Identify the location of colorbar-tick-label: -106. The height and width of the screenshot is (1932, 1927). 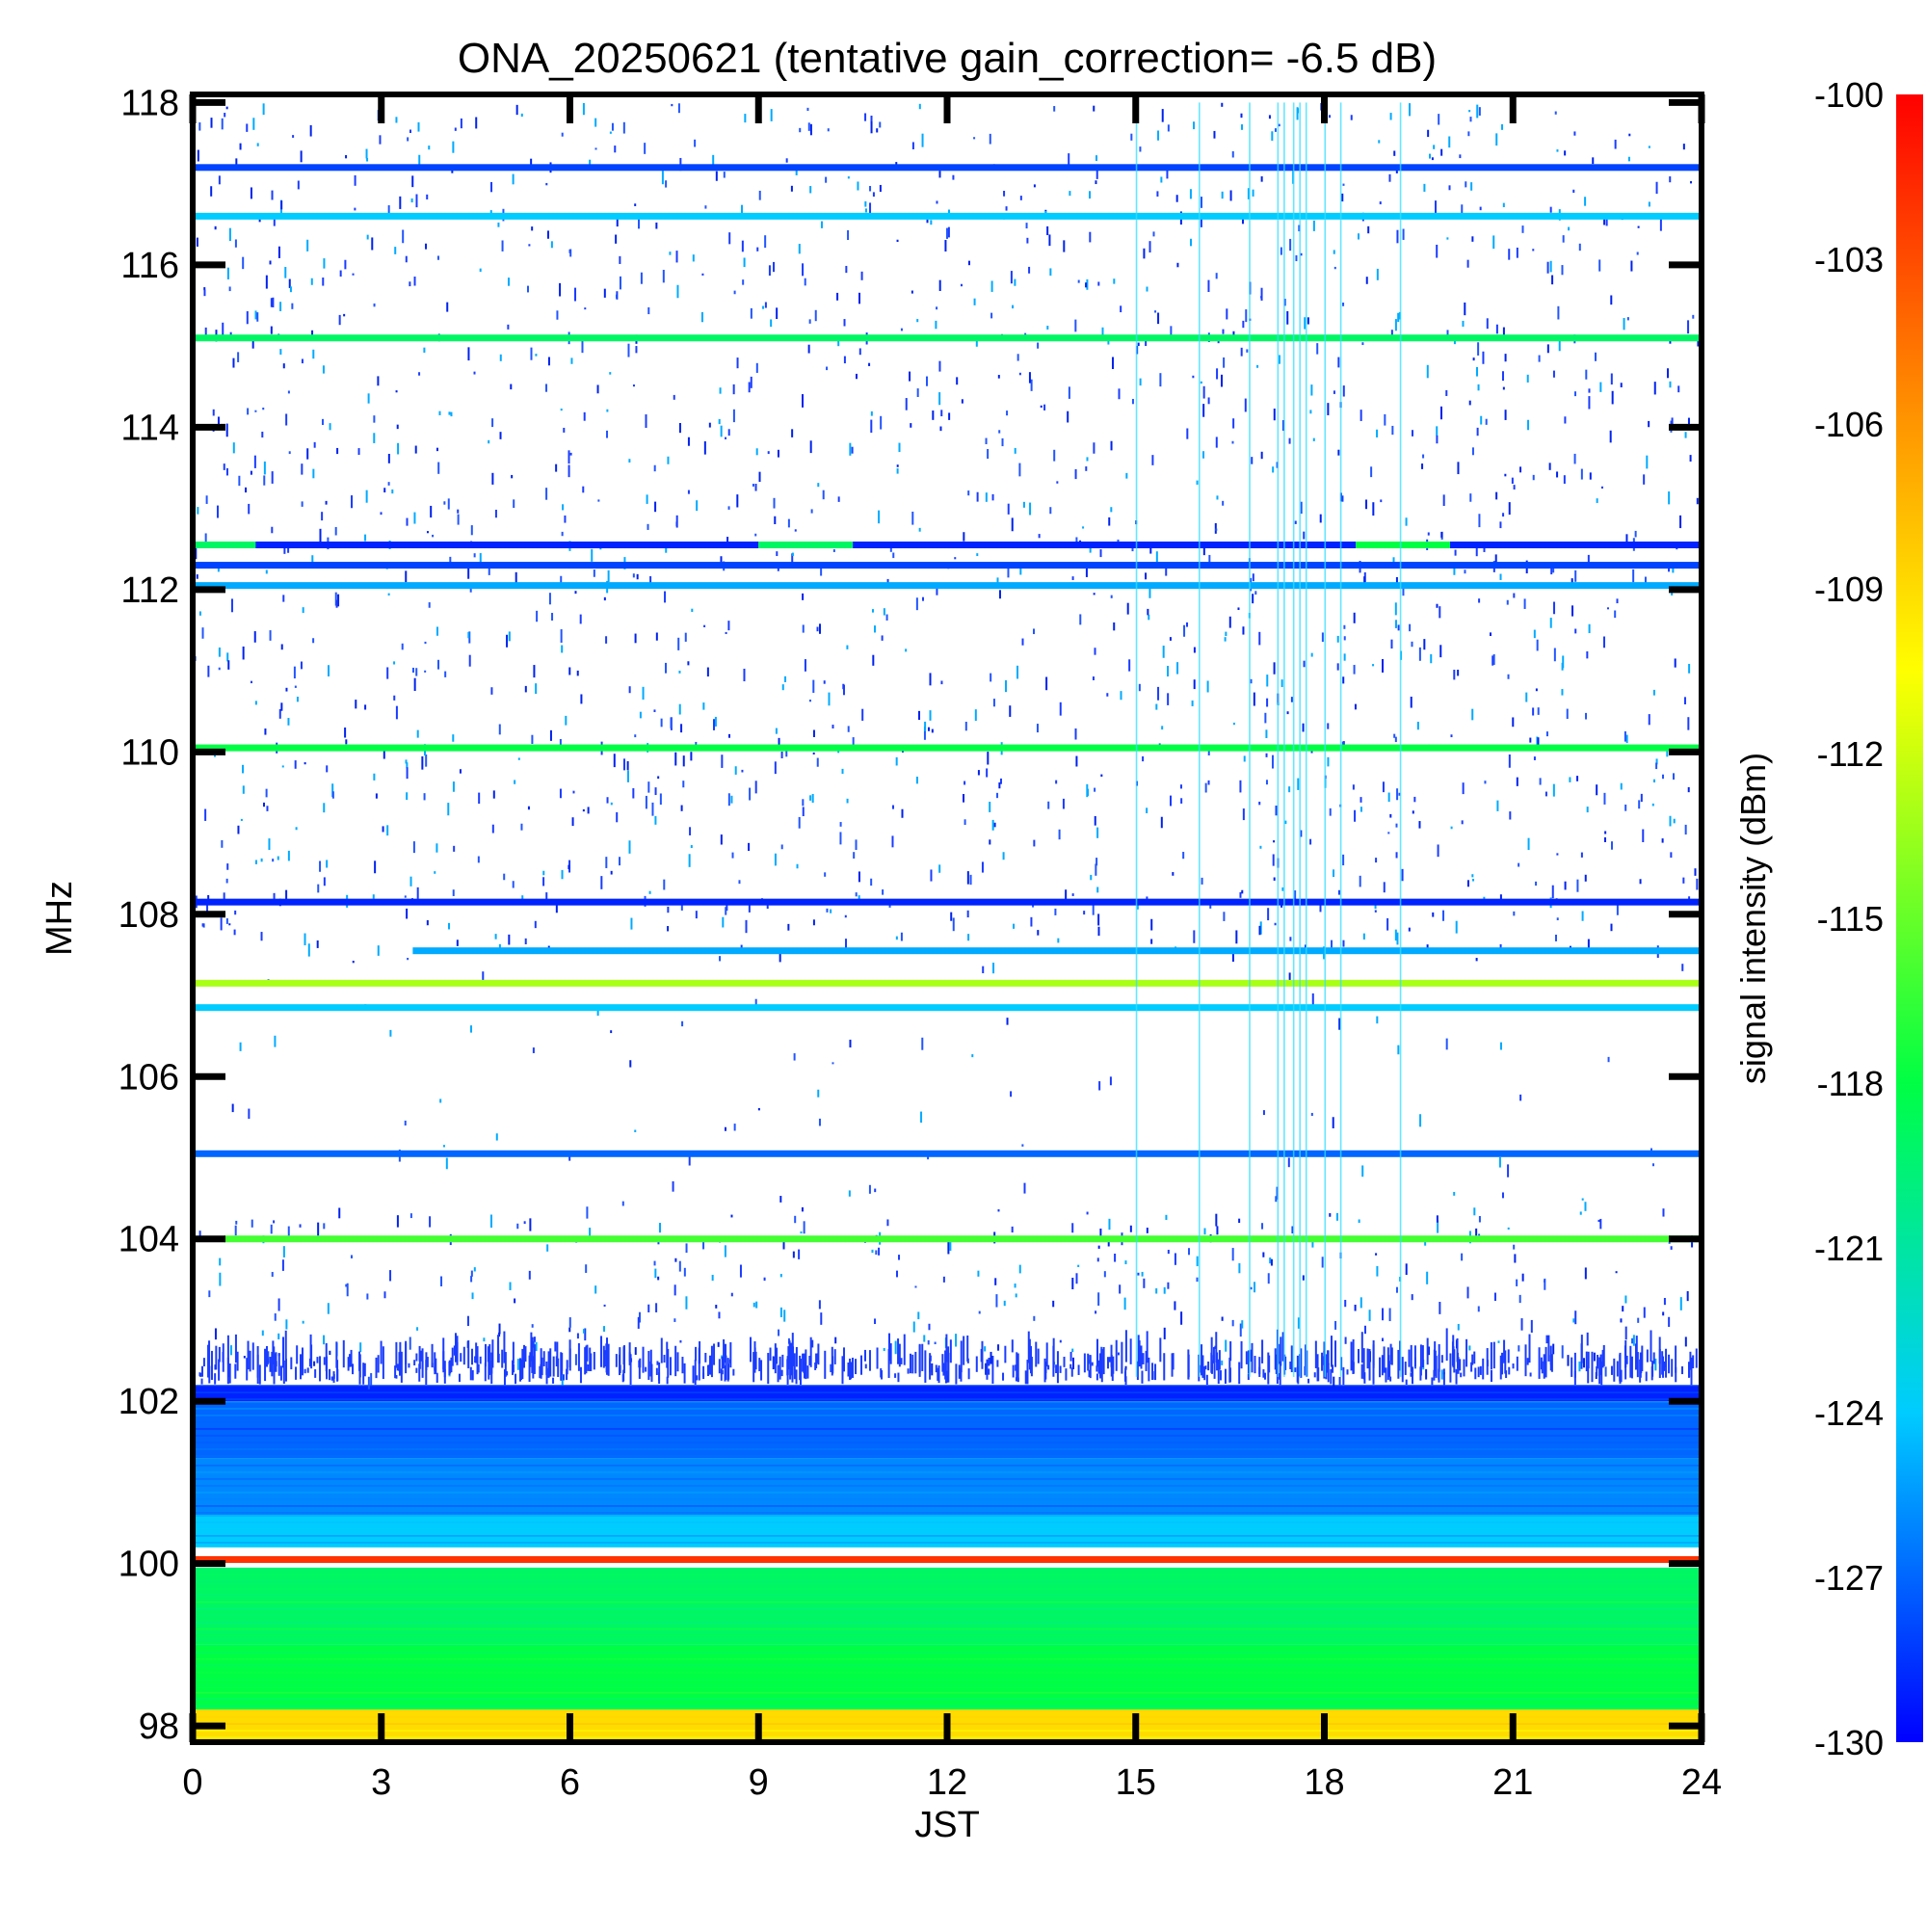
(1849, 424).